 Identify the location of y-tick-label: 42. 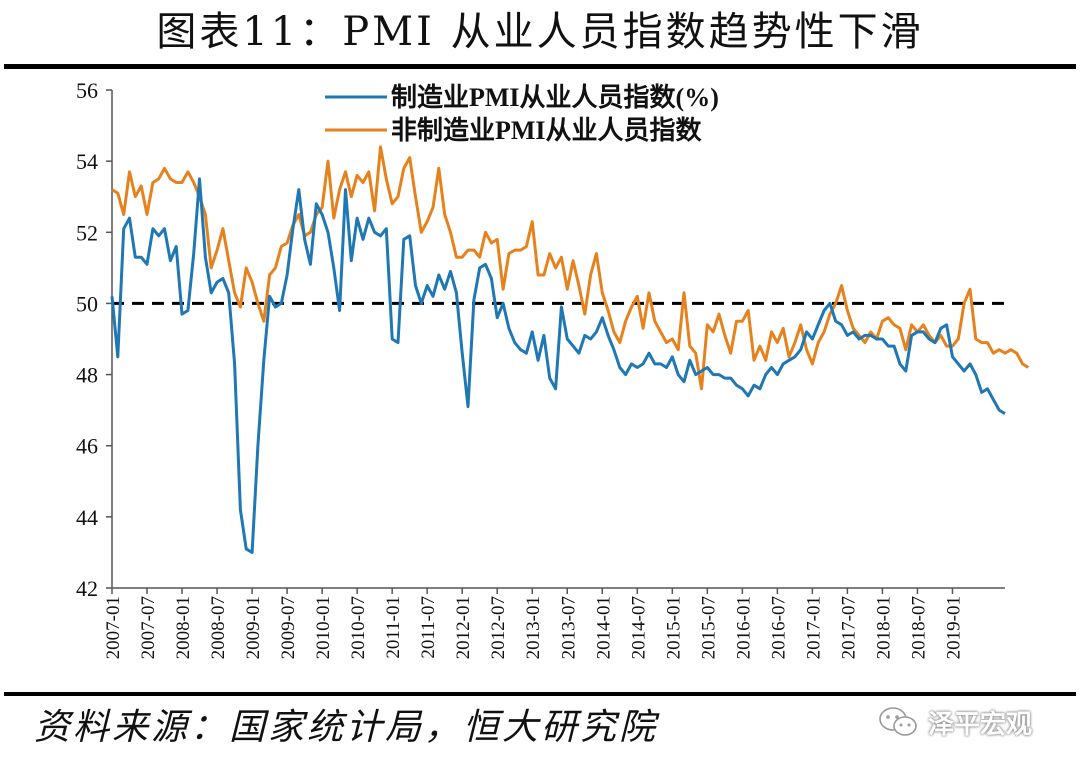
(87, 588).